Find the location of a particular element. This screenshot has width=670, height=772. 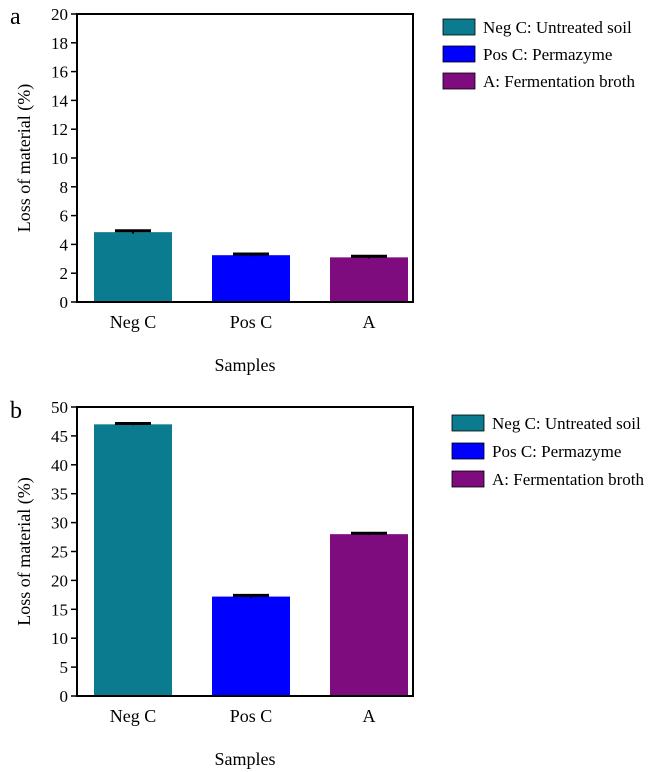

y-tick-label: 8 is located at coordinates (64, 187).